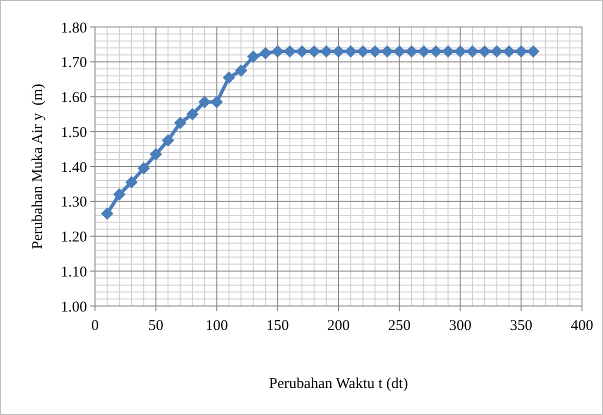 This screenshot has height=415, width=603. I want to click on x-tick-label: 400, so click(582, 326).